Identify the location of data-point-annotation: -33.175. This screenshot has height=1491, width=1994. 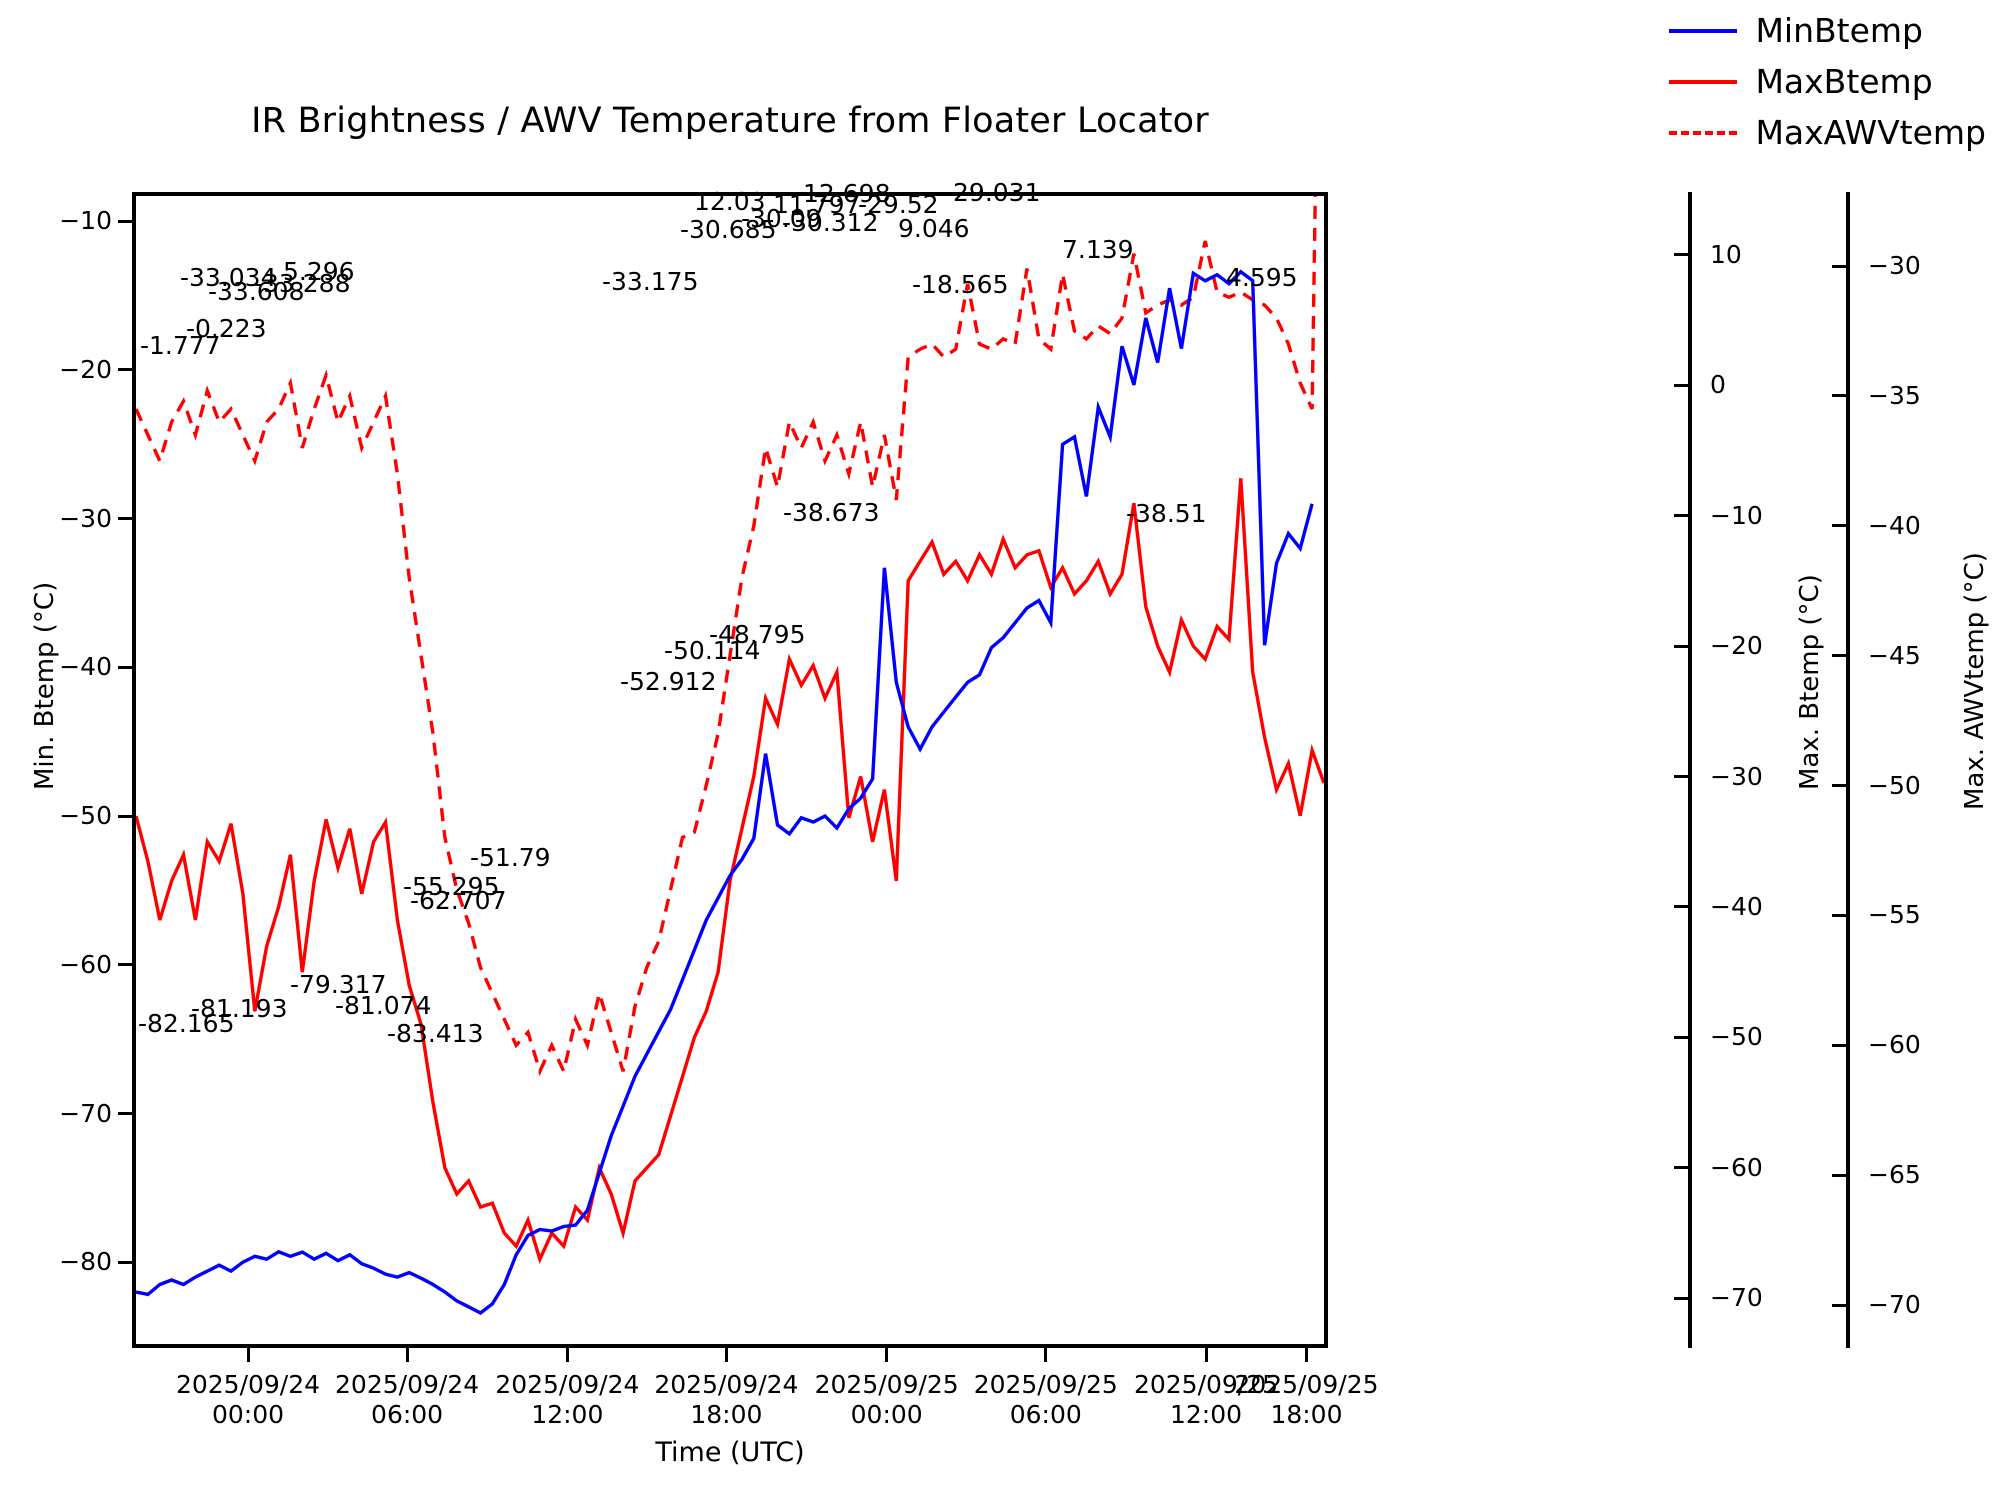
(650, 281).